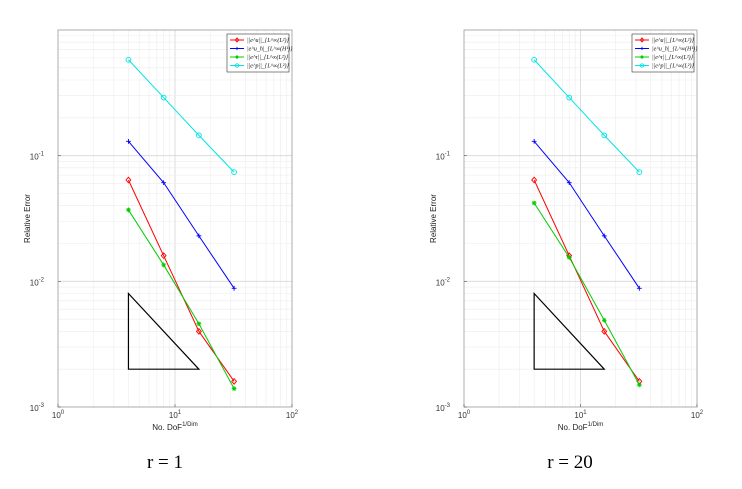 This screenshot has height=489, width=742. I want to click on x-axis-label: No. DoF1/Dim, so click(174, 427).